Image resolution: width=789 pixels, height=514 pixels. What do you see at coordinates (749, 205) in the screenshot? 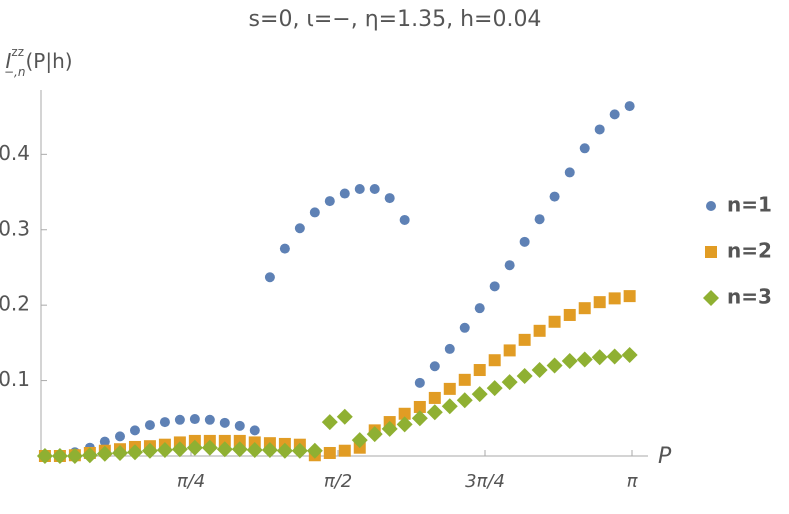
I see `legend-label: n=1` at bounding box center [749, 205].